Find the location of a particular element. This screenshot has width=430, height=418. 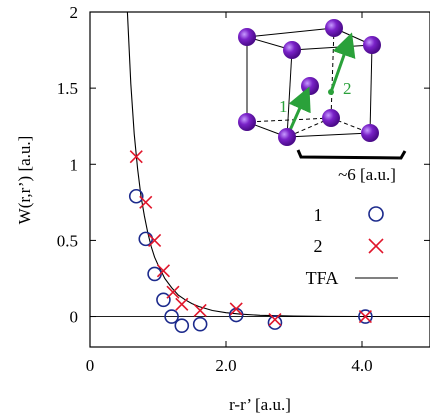

atom-body-center is located at coordinates (310, 86).